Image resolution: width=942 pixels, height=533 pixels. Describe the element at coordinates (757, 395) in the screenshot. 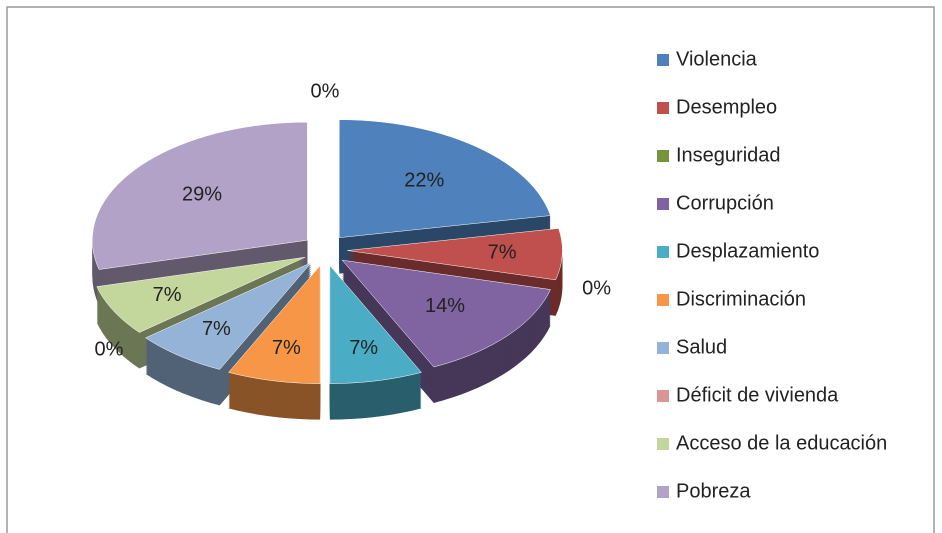

I see `legend-label: Déficit de vivienda` at that location.